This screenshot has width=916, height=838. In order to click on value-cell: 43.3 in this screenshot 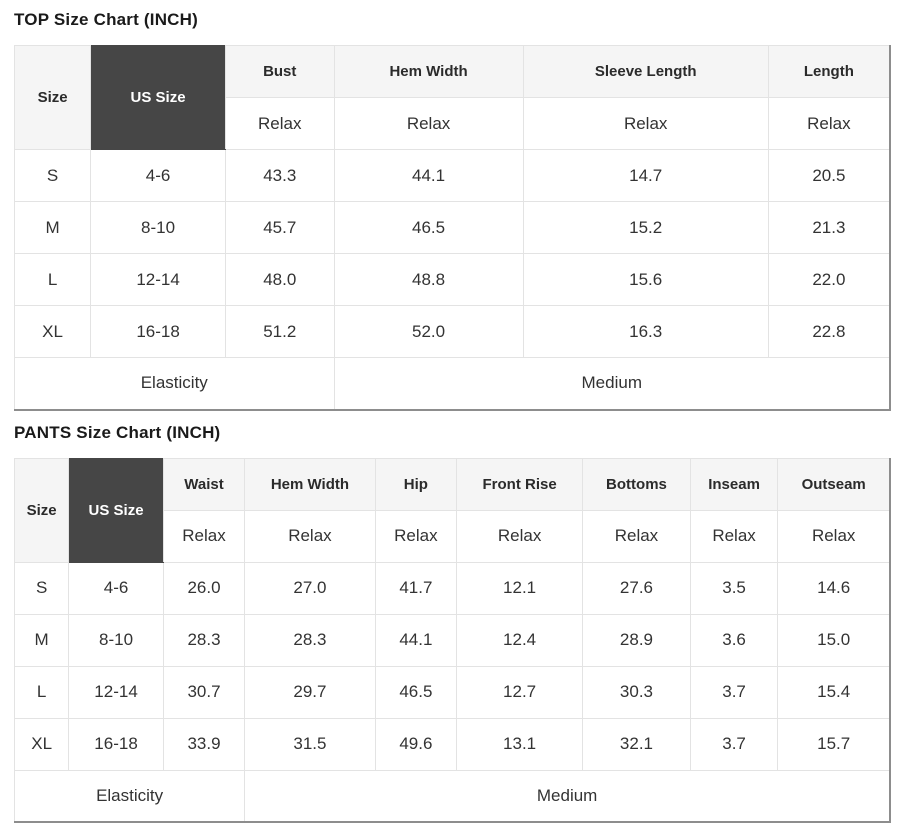, I will do `click(279, 175)`.